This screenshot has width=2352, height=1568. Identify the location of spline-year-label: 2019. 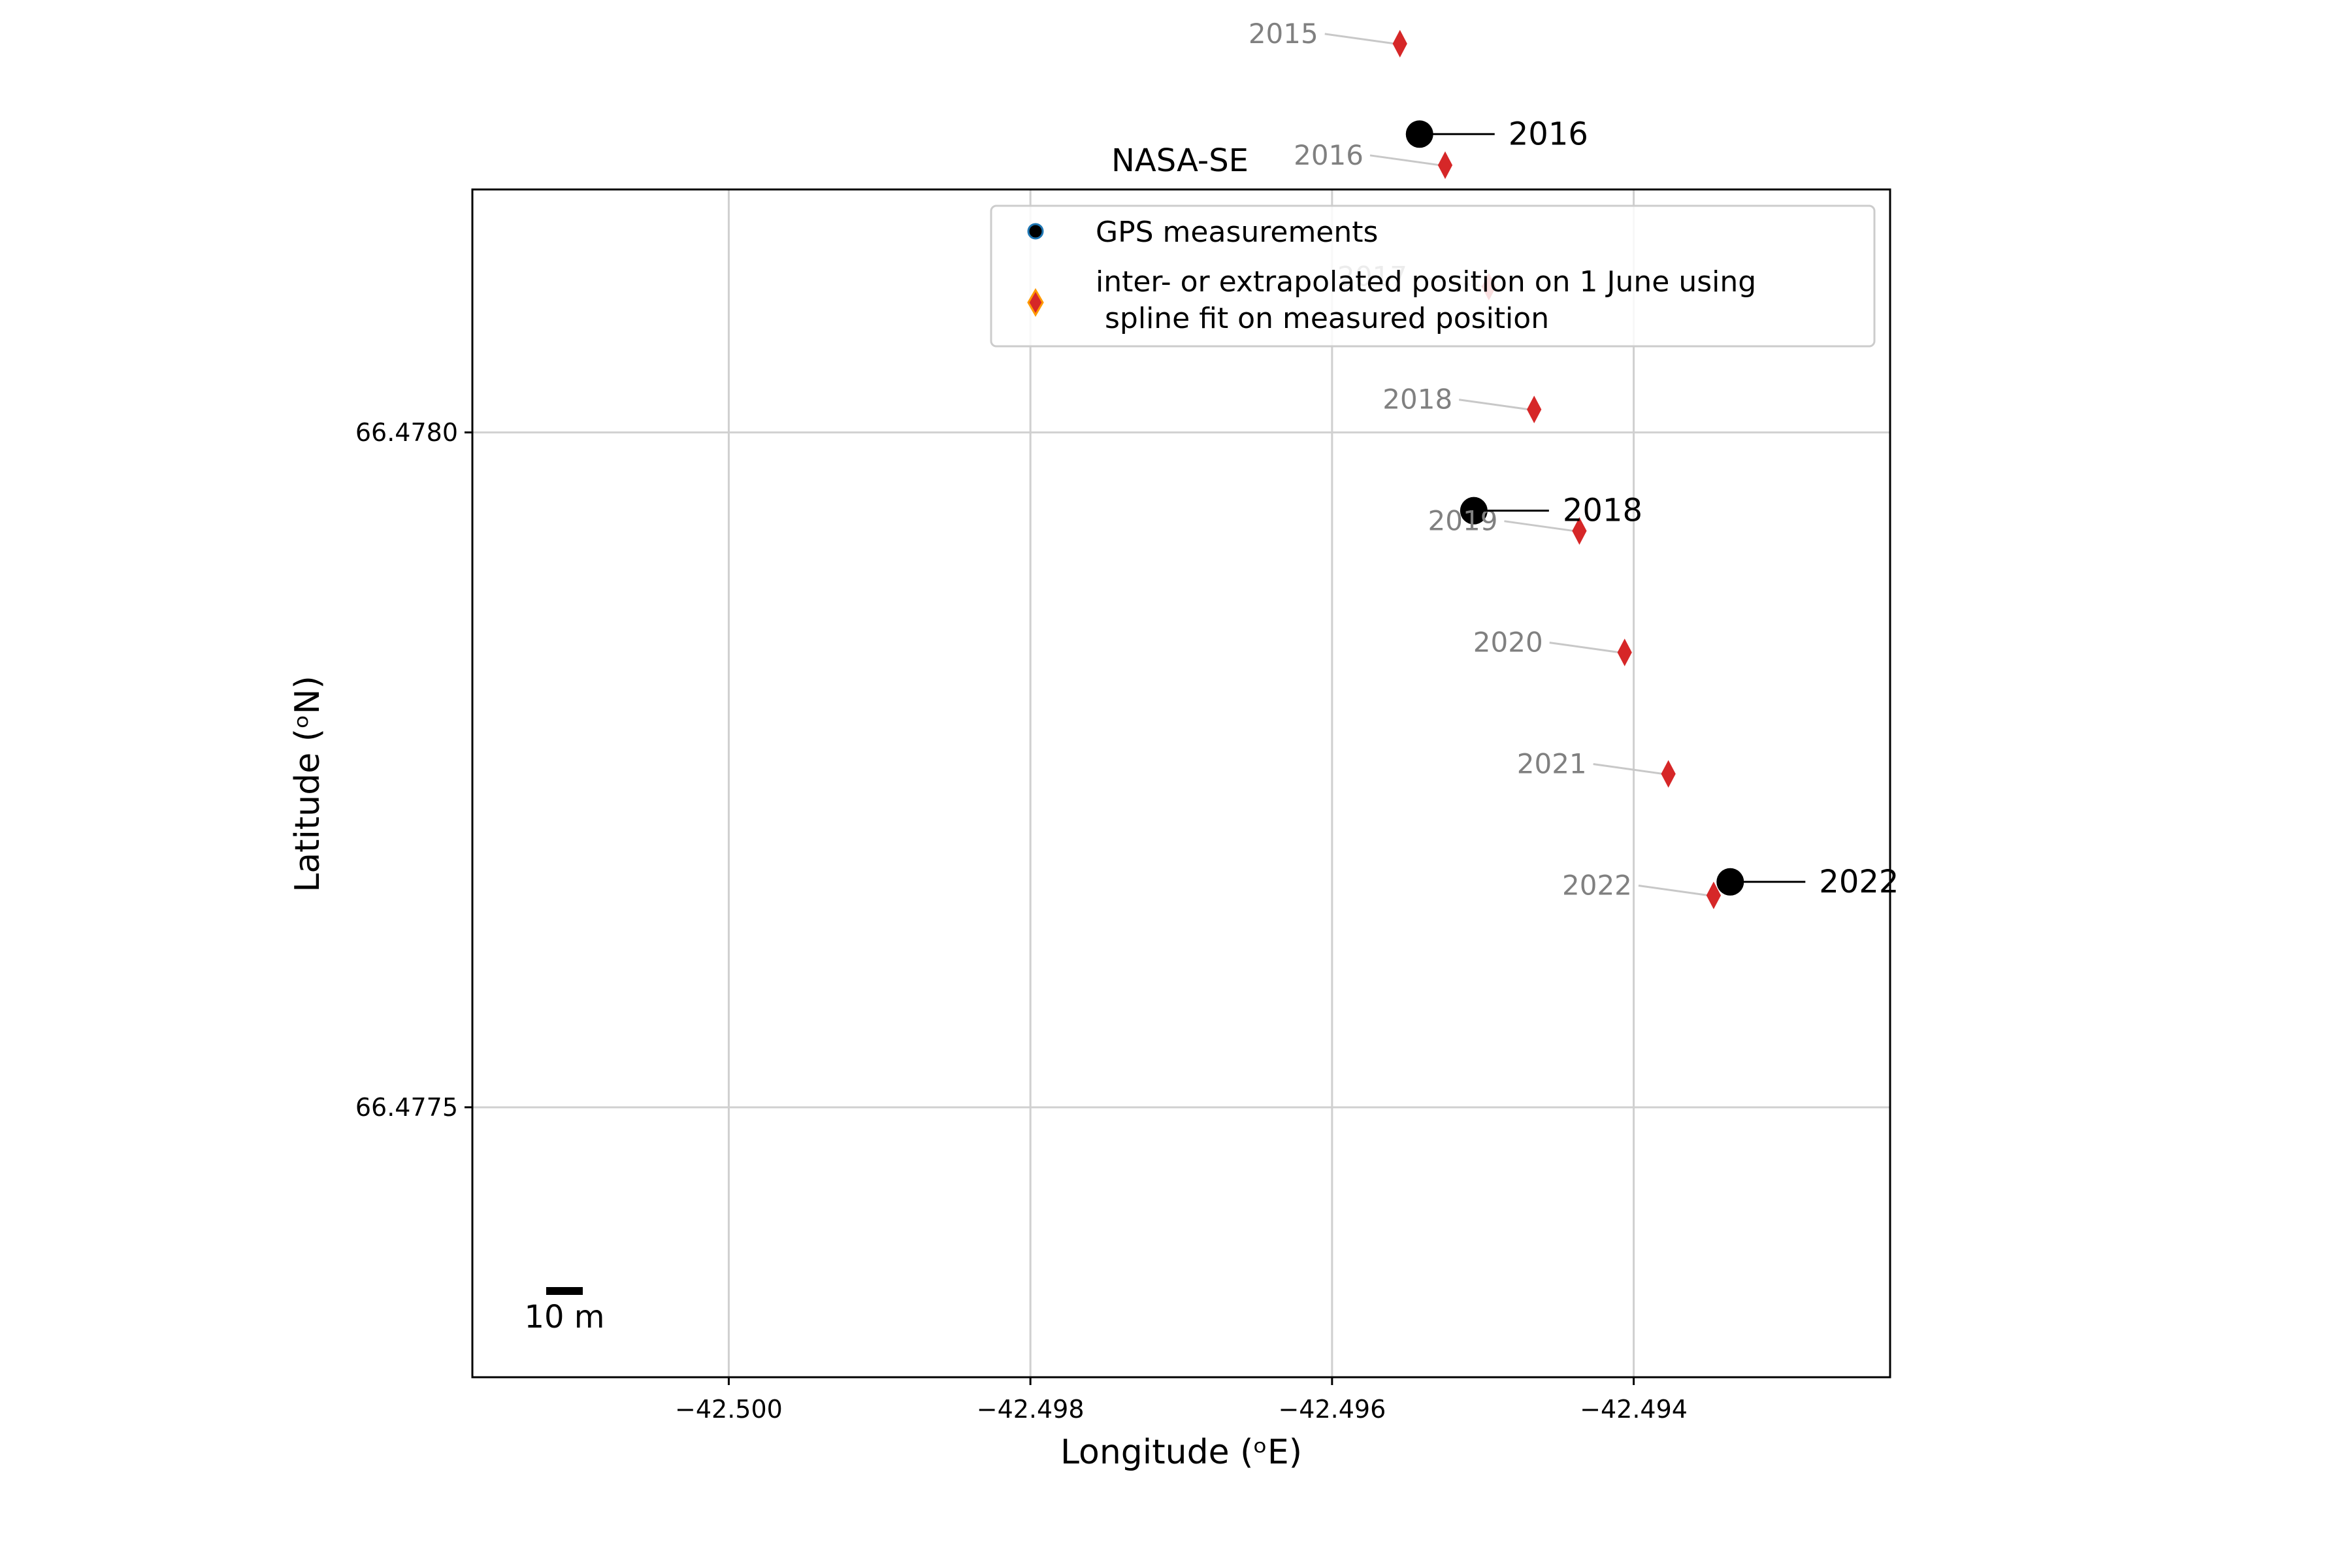
(1463, 521).